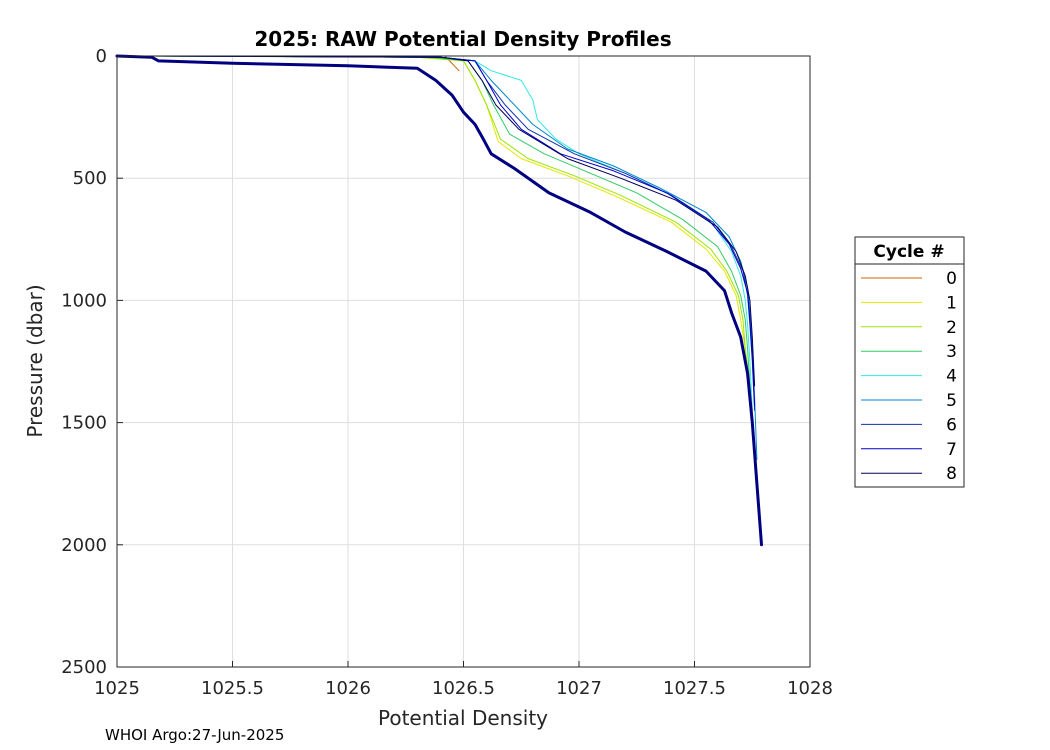 This screenshot has width=1050, height=750. I want to click on x-axis-label: Potential Density, so click(463, 718).